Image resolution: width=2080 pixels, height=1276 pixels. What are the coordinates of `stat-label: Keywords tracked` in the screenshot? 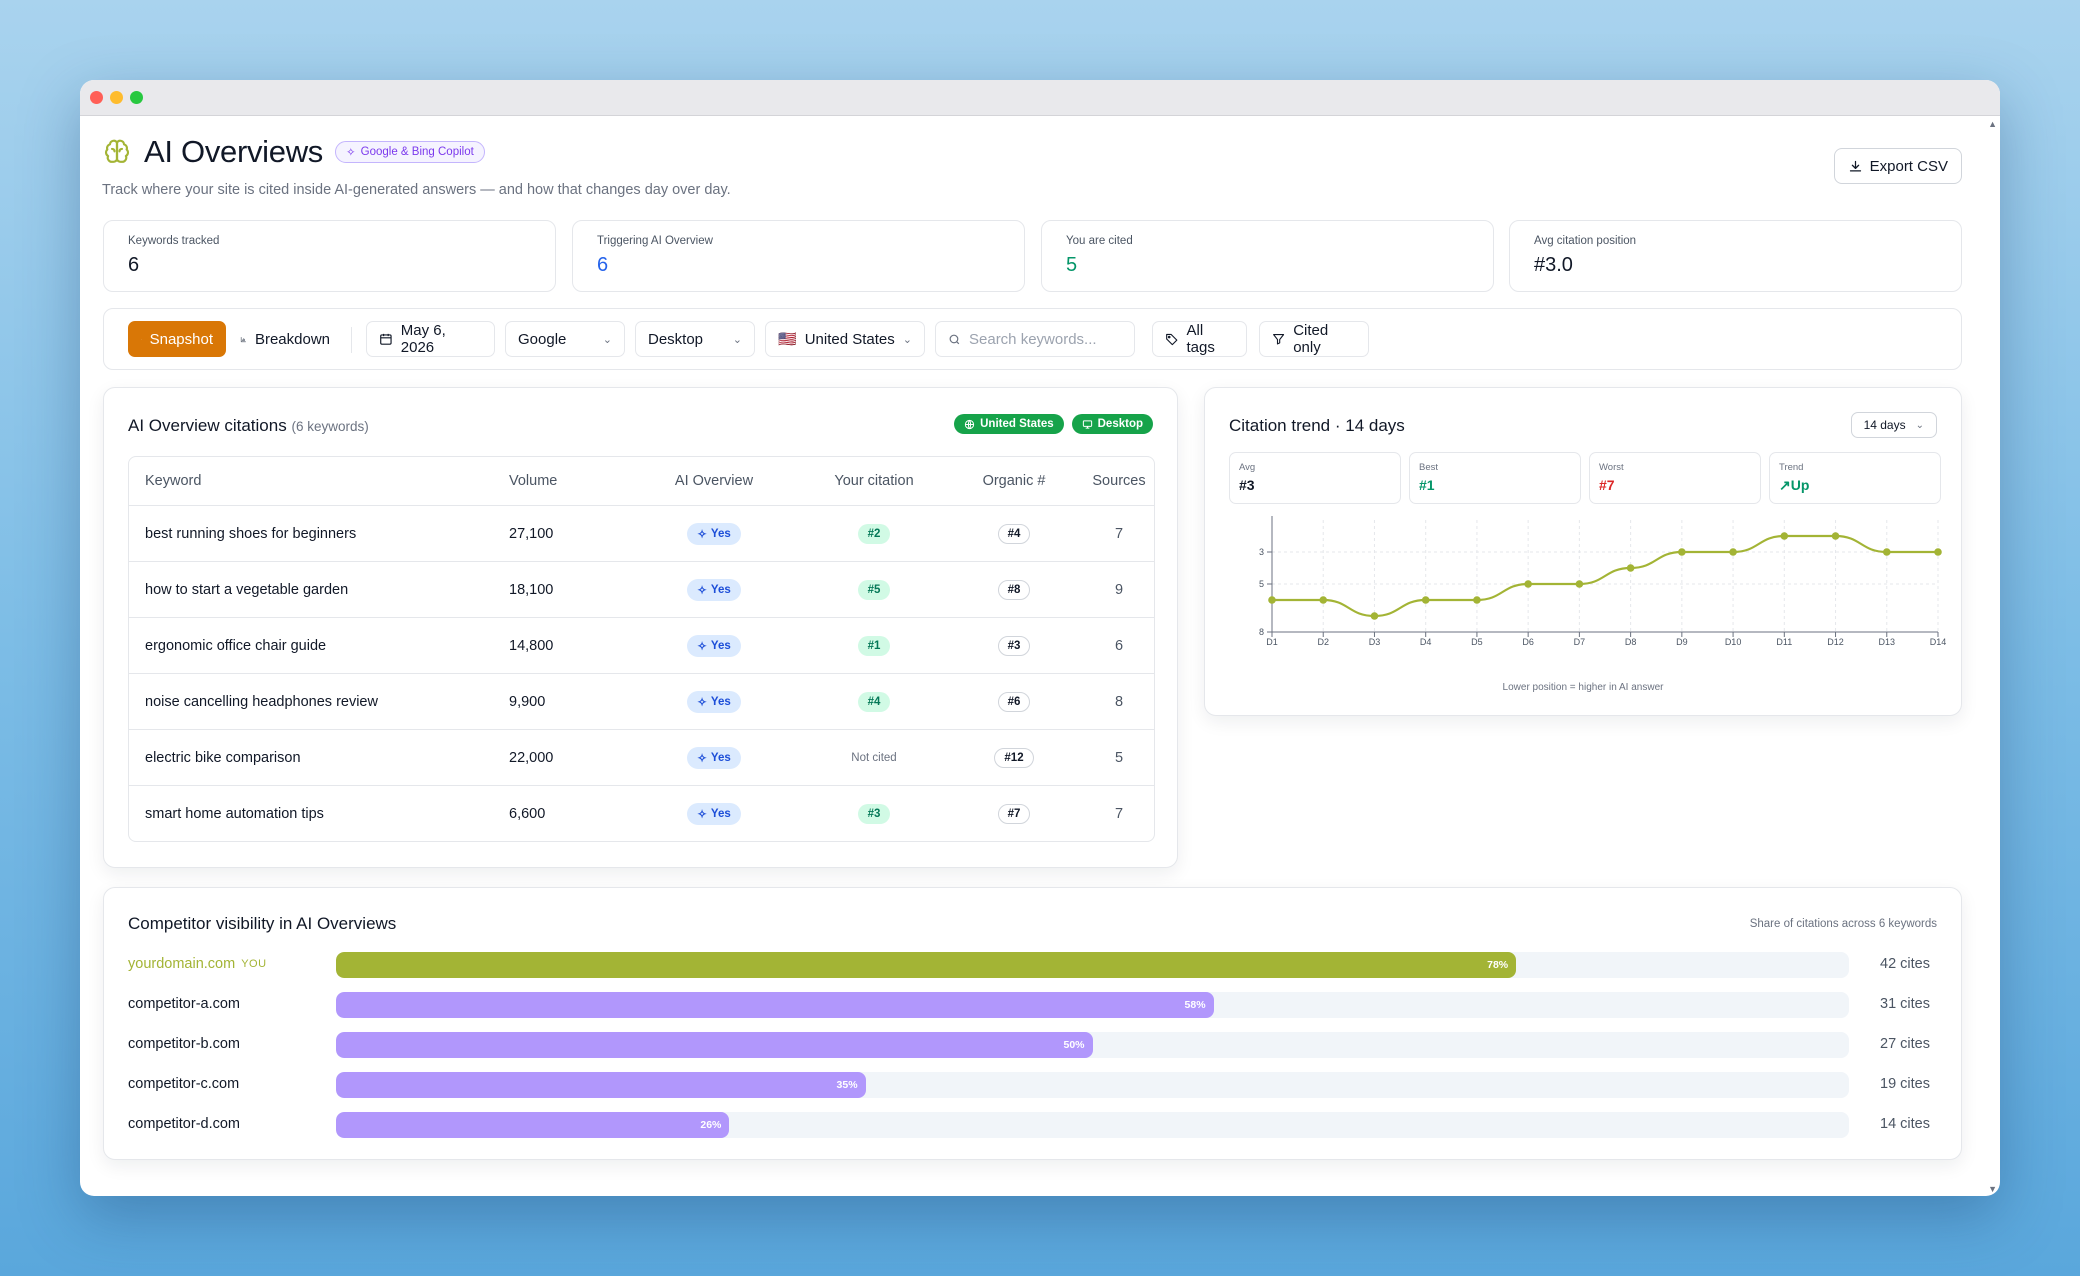 It's located at (174, 241).